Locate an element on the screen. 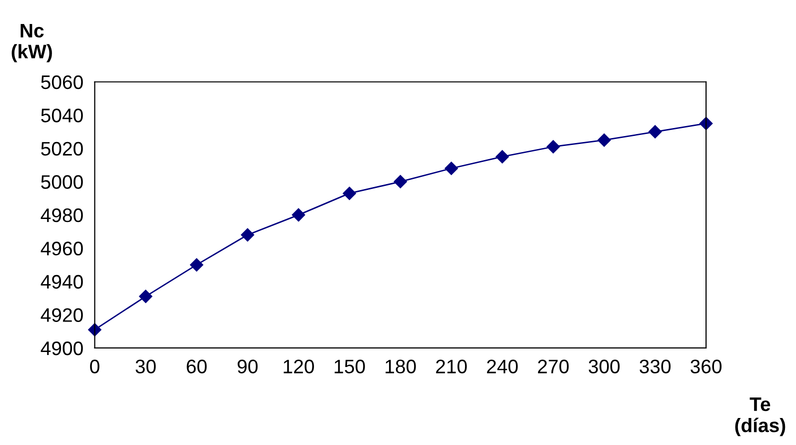 The height and width of the screenshot is (445, 796). x-tick-label: 270 is located at coordinates (553, 367).